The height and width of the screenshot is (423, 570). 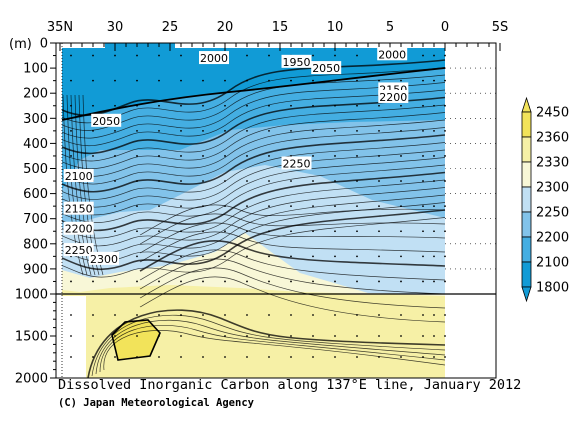 What do you see at coordinates (552, 138) in the screenshot?
I see `color-scale-label: 2360` at bounding box center [552, 138].